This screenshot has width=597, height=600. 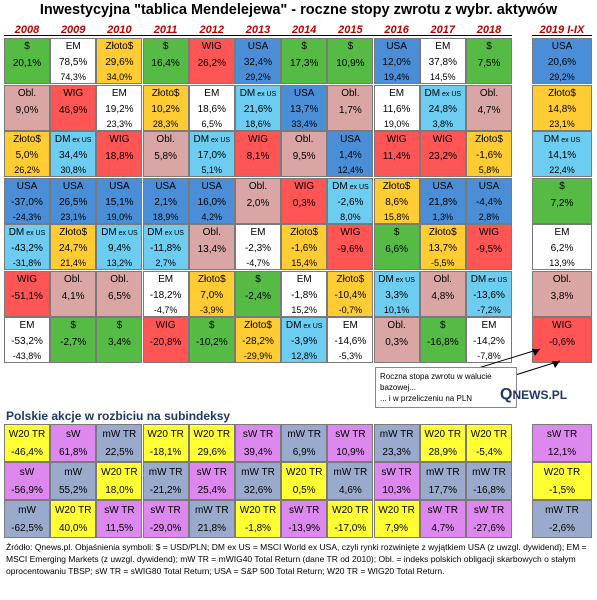 I want to click on return-base: 4,1%, so click(x=73, y=296).